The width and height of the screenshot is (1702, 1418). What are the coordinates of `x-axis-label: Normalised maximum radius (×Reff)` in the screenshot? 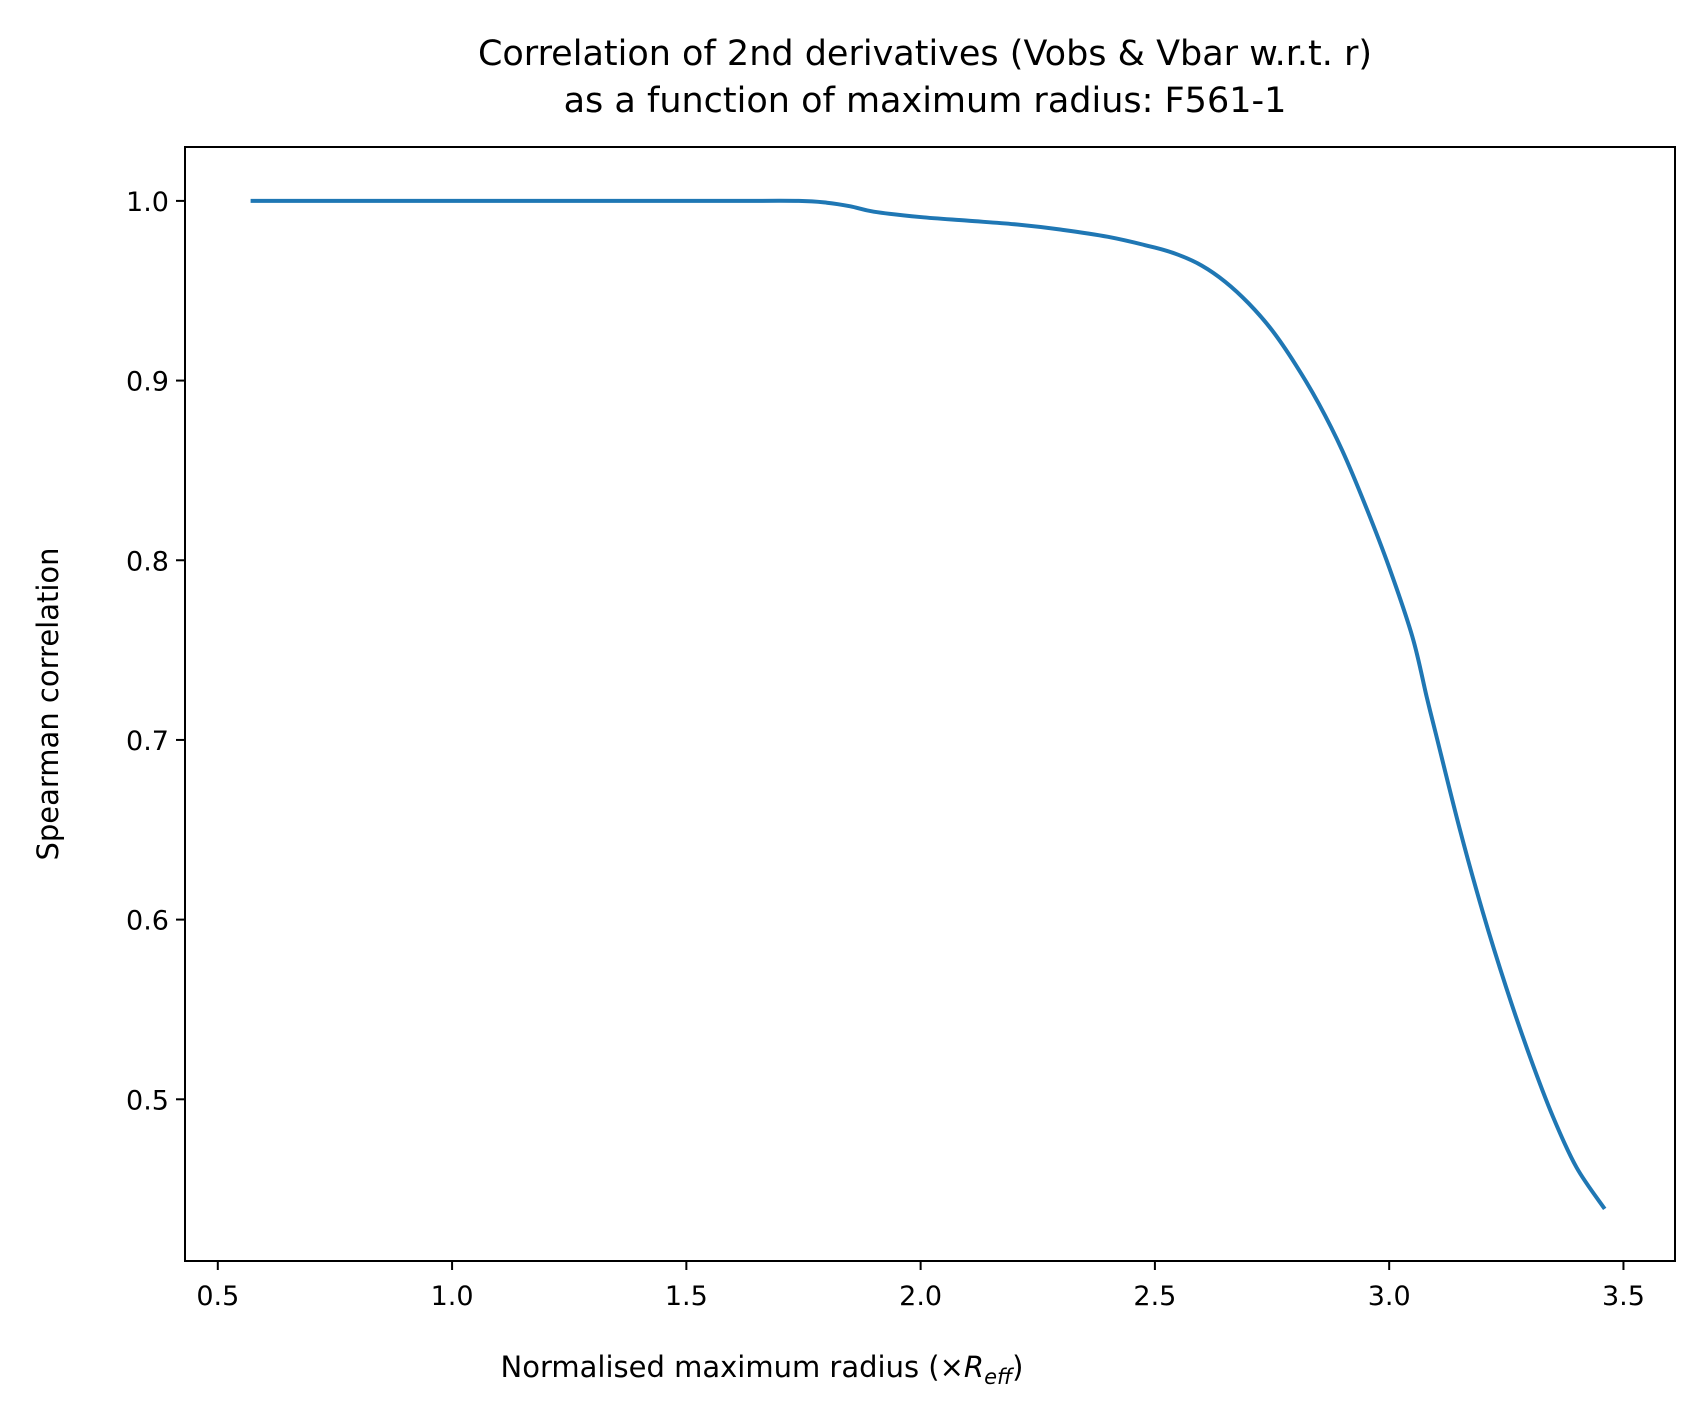 It's located at (762, 1369).